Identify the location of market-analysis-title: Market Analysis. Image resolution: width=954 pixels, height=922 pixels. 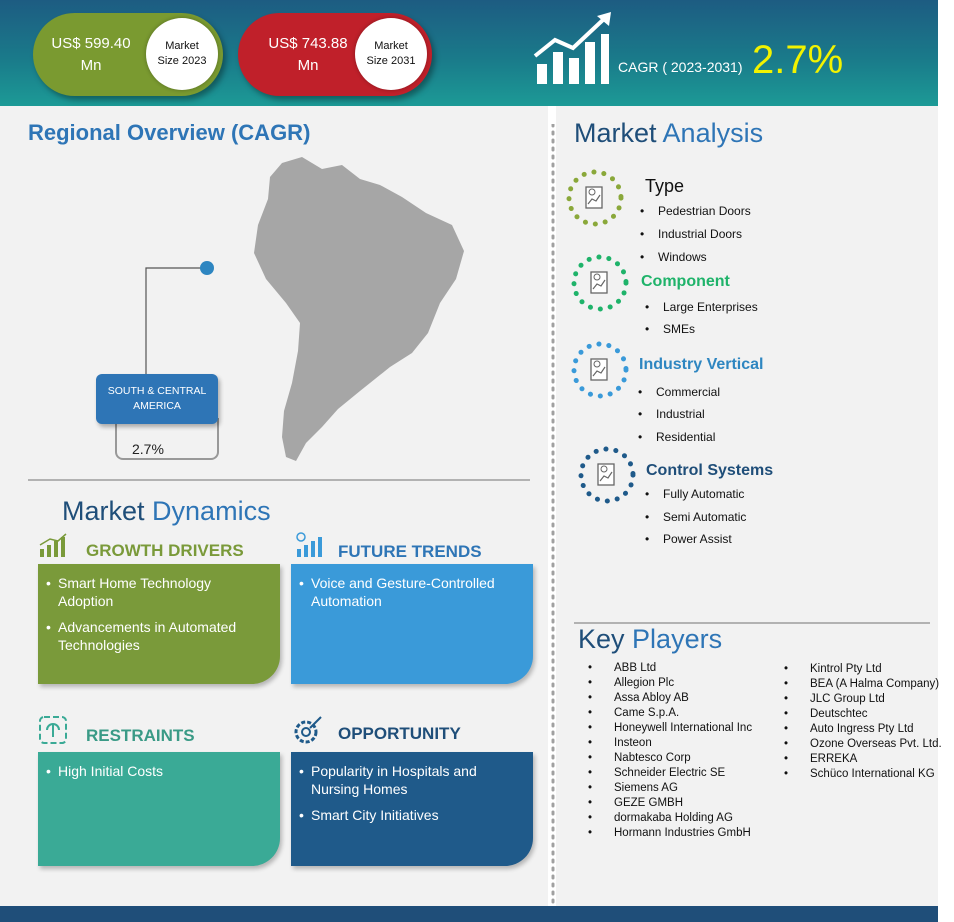
(669, 133).